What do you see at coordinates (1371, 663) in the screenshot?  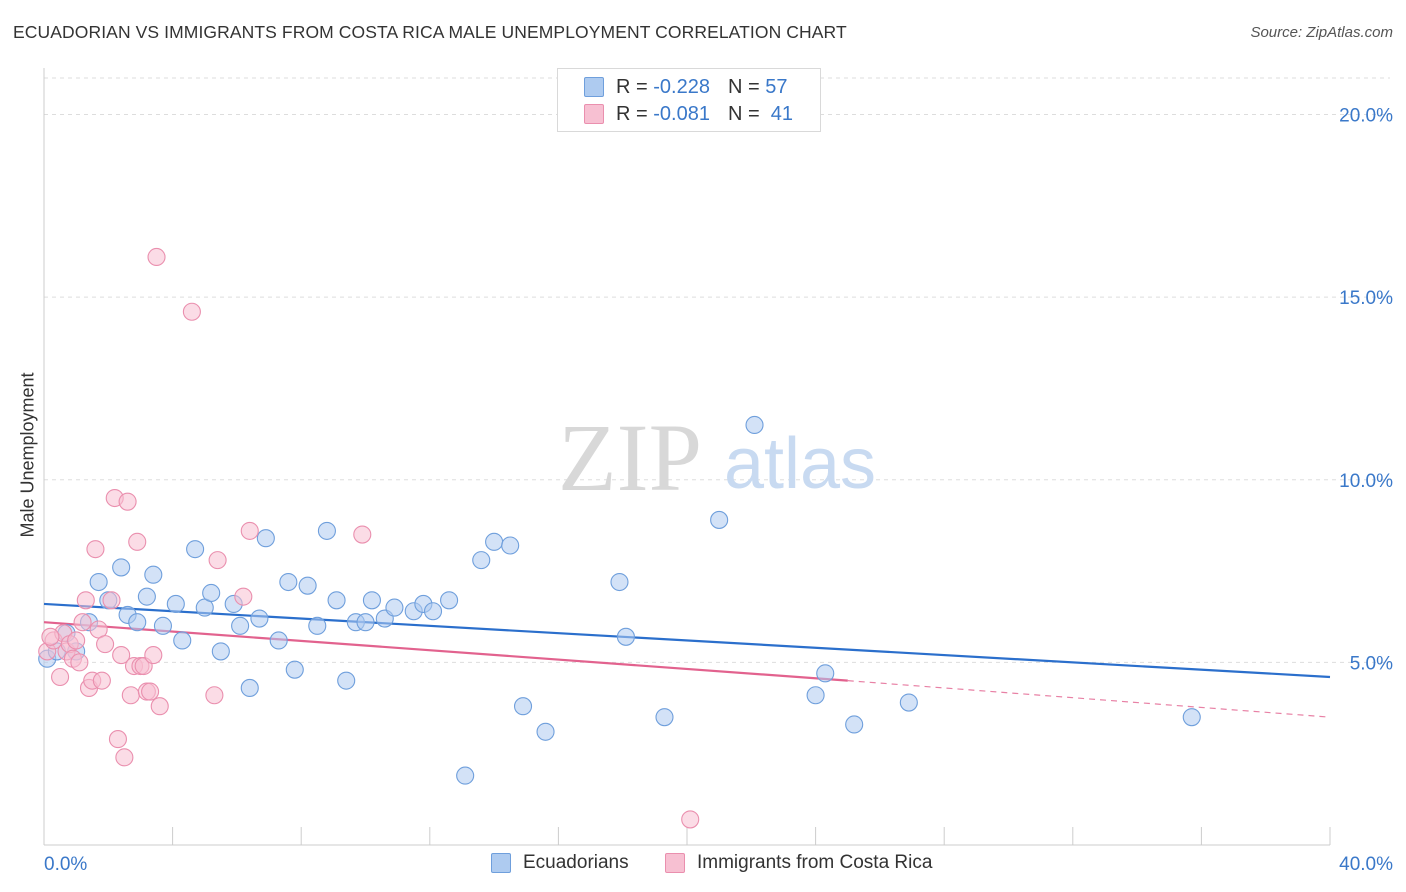 I see `y-tick-label: 5.0%` at bounding box center [1371, 663].